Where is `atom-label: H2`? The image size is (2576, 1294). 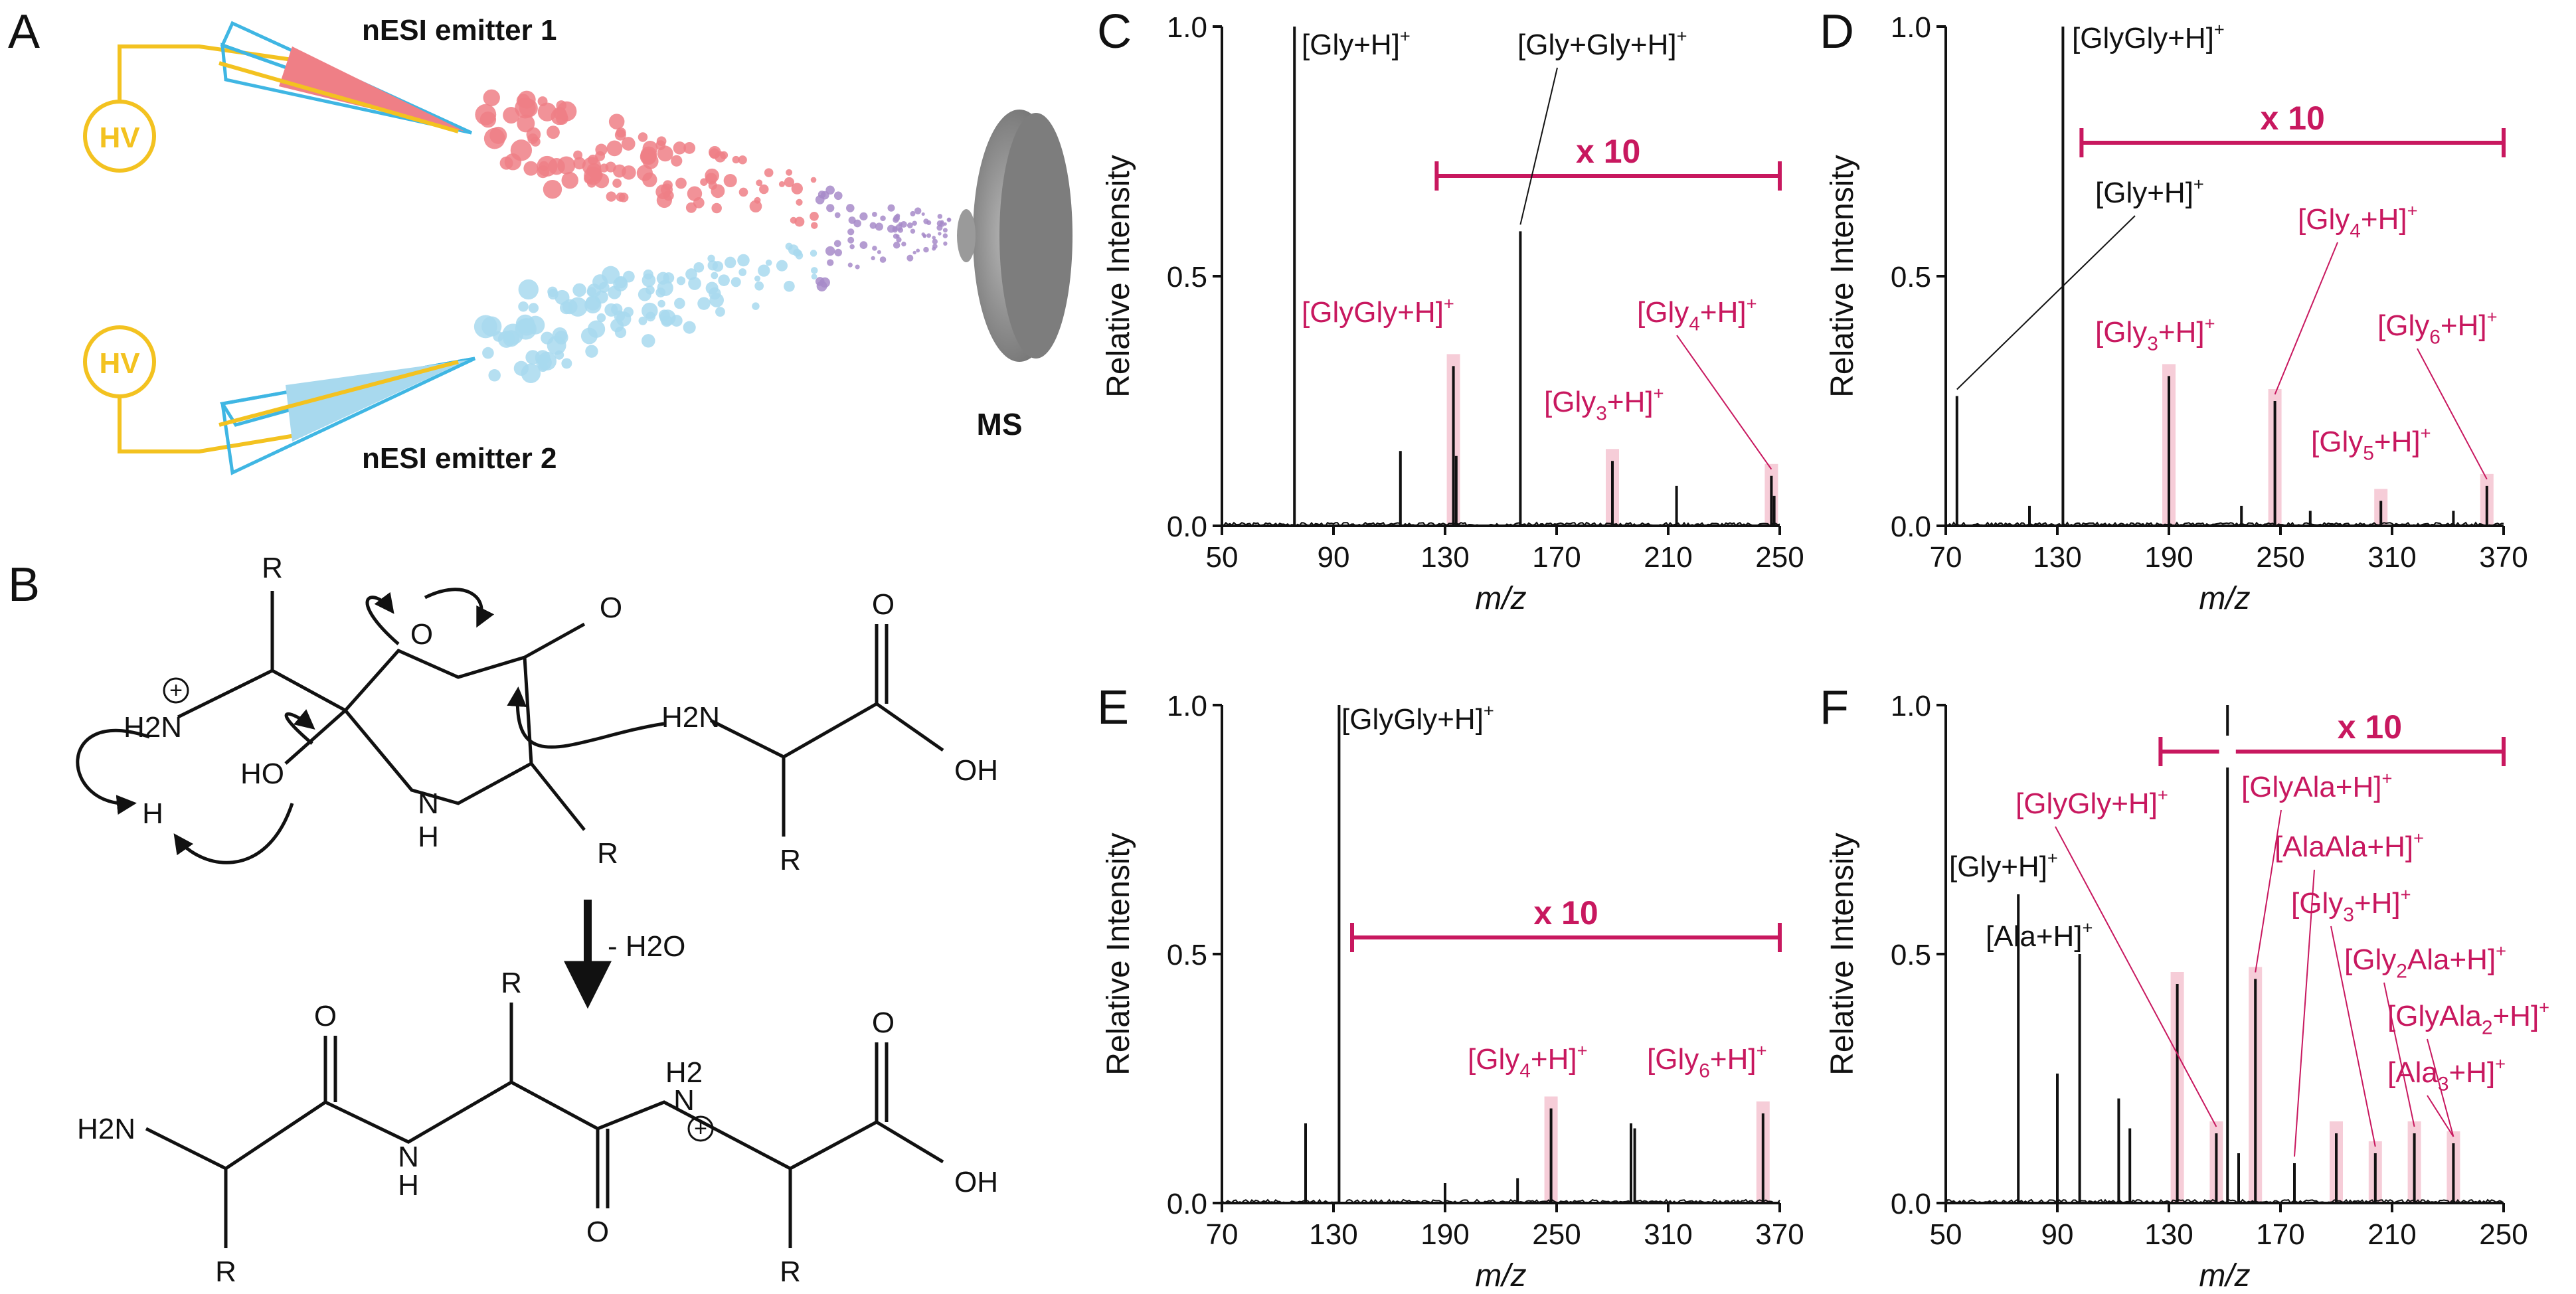
atom-label: H2 is located at coordinates (684, 1073).